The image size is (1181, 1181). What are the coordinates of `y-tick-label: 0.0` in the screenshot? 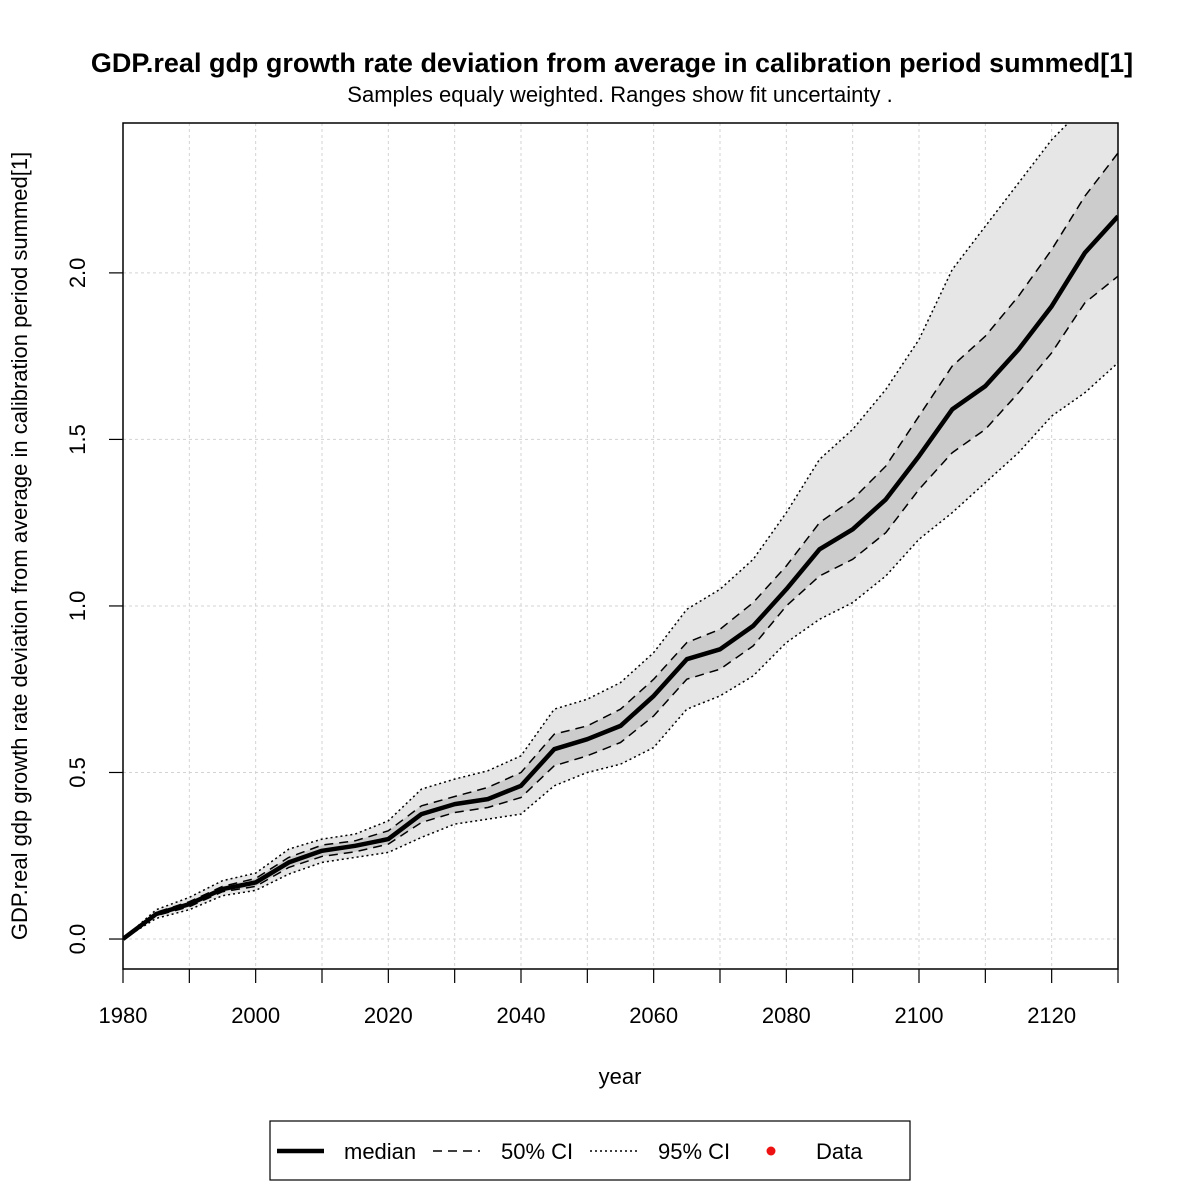 It's located at (77, 939).